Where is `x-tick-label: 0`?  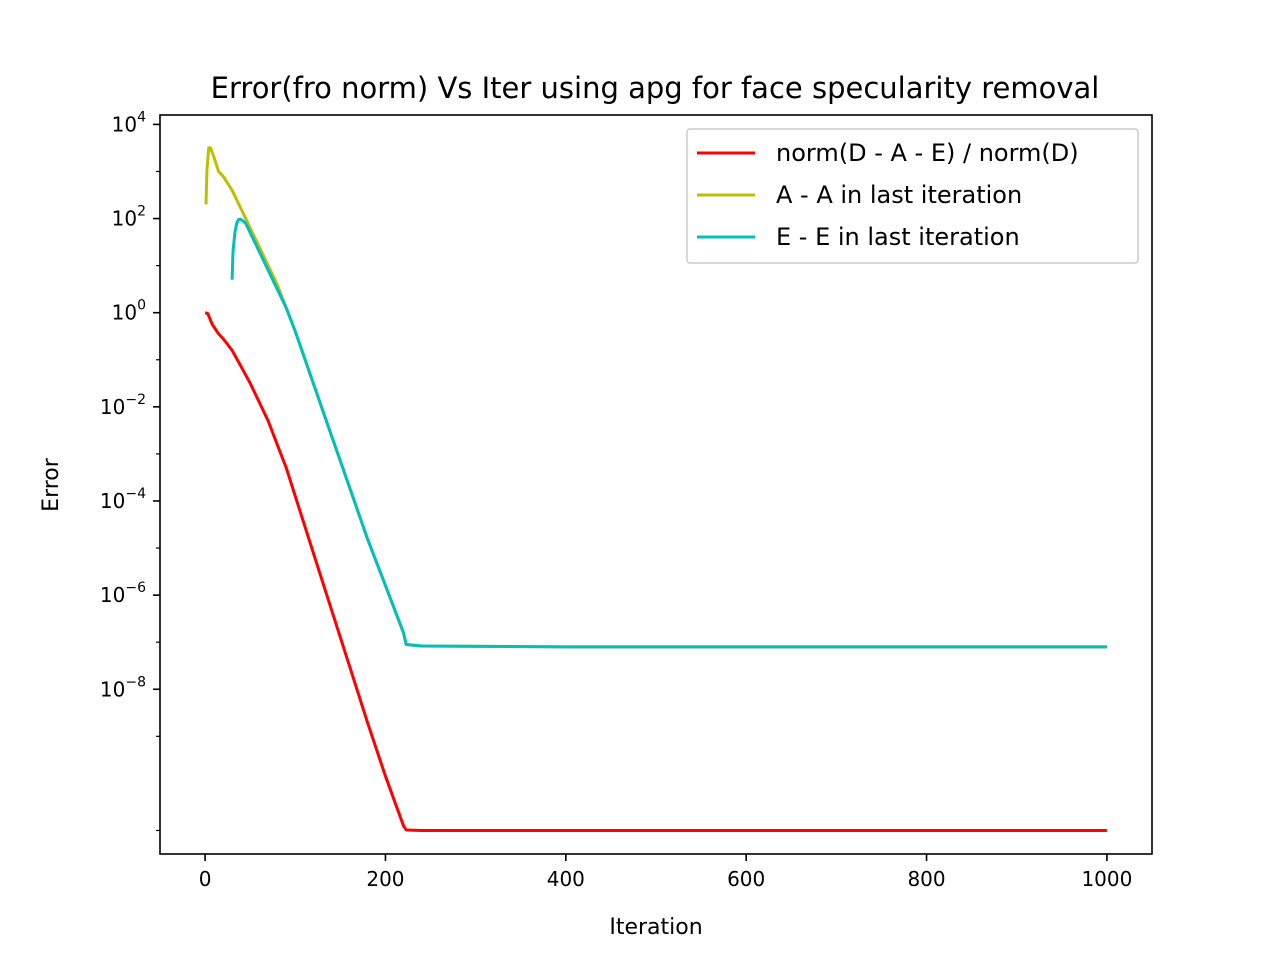
x-tick-label: 0 is located at coordinates (205, 879).